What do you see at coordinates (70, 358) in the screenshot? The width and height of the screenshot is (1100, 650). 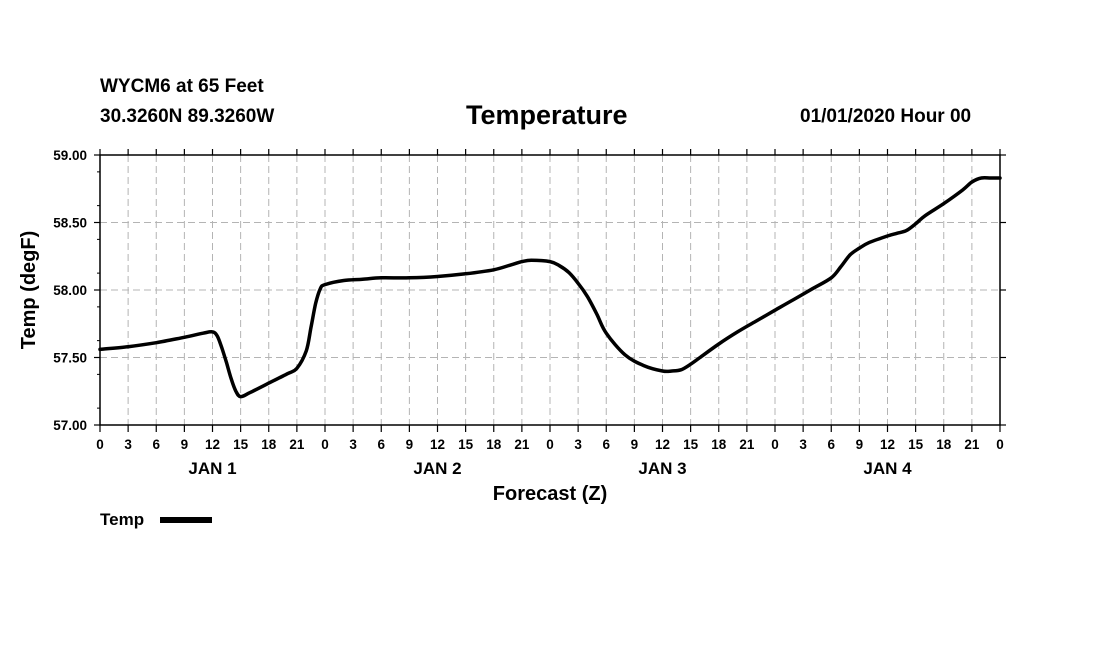 I see `y-tick-label: 57.50` at bounding box center [70, 358].